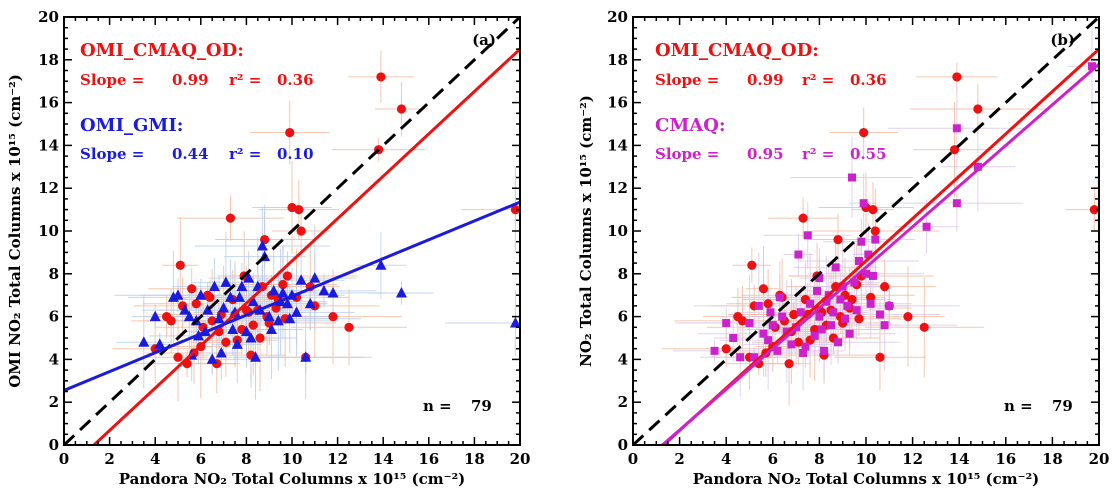 The height and width of the screenshot is (497, 1118). What do you see at coordinates (690, 125) in the screenshot?
I see `series-name-cmaq: CMAQ:` at bounding box center [690, 125].